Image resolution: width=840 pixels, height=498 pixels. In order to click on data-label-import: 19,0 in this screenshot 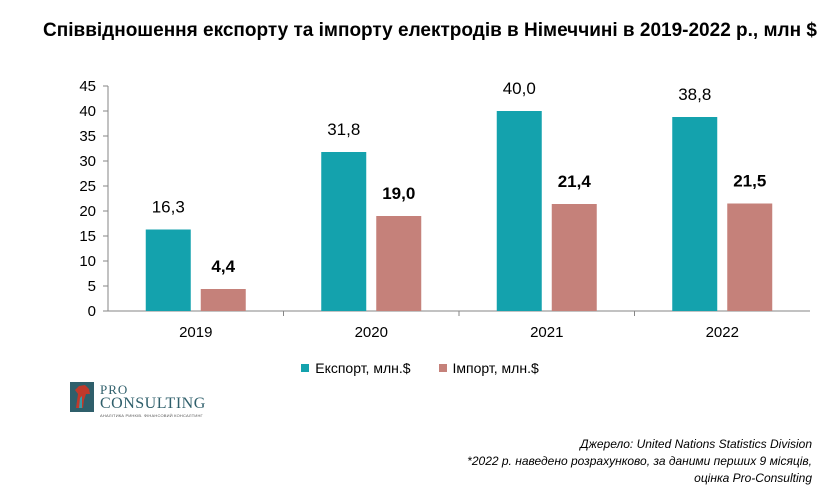, I will do `click(398, 193)`.